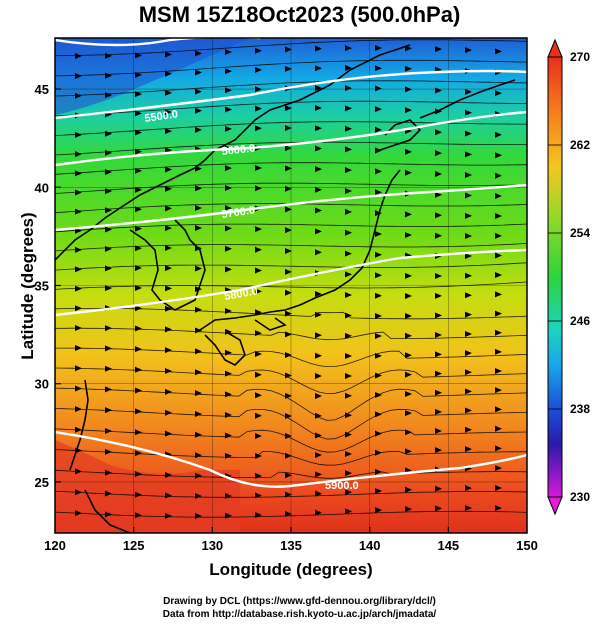 Image resolution: width=599 pixels, height=625 pixels. What do you see at coordinates (167, 265) in the screenshot?
I see `korean-peninsula` at bounding box center [167, 265].